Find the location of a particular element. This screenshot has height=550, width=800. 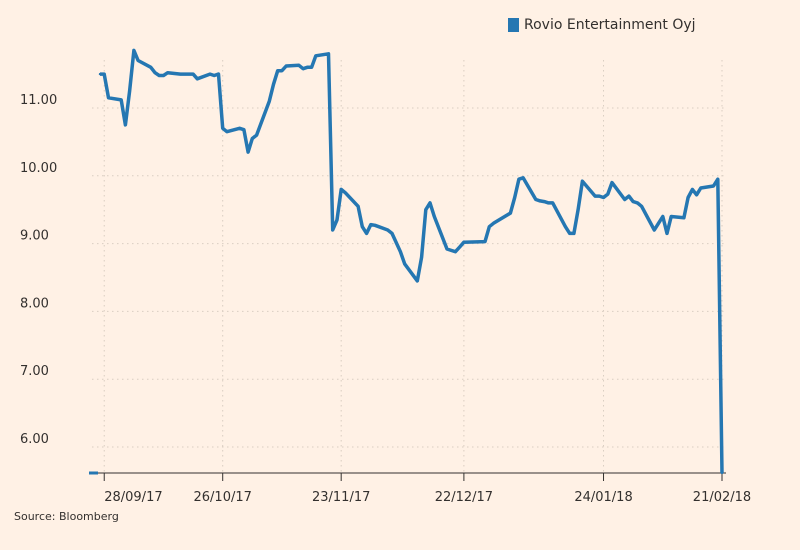

y-tick-label: 7.00 is located at coordinates (34, 371).